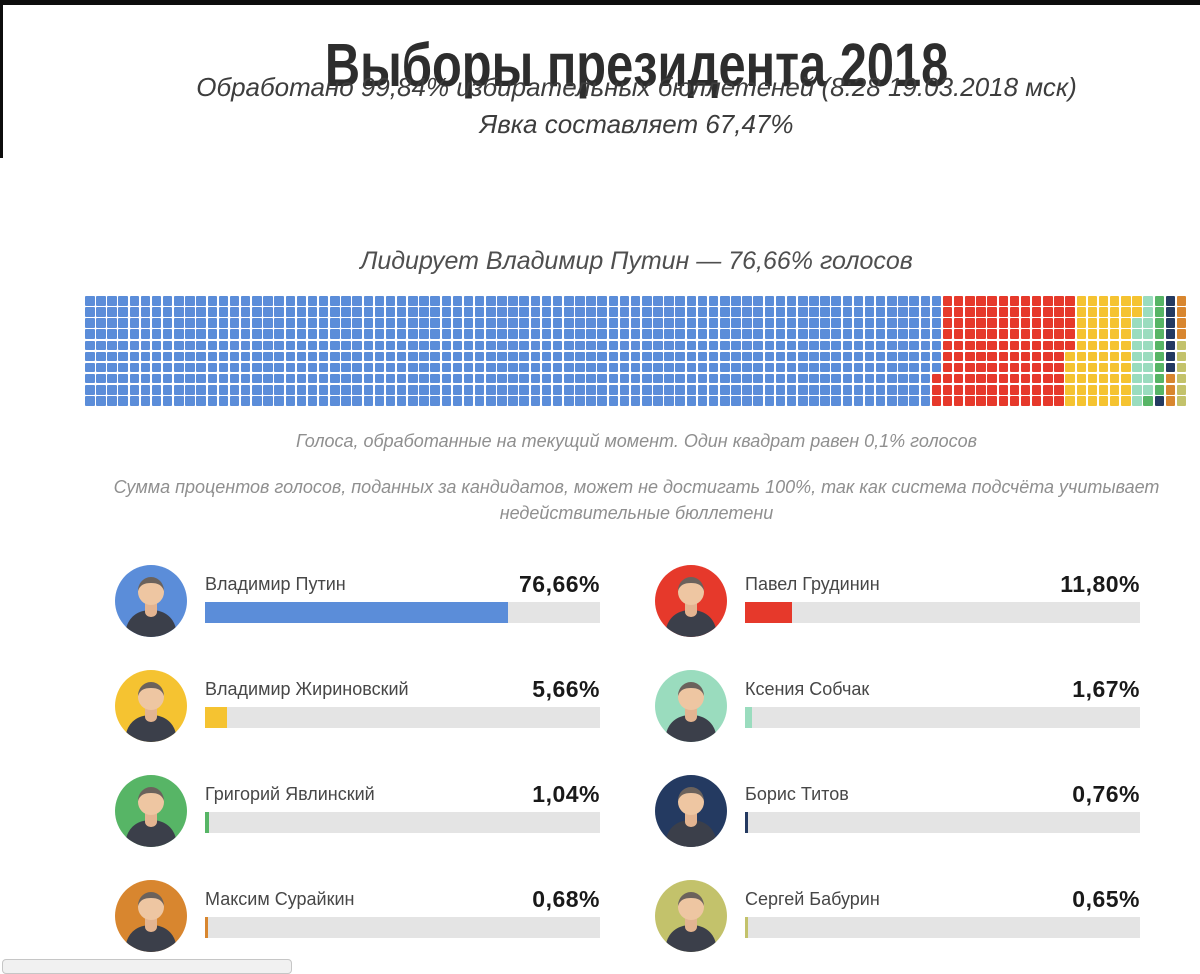 Image resolution: width=1200 pixels, height=974 pixels. I want to click on candidate-bar-track, so click(402, 717).